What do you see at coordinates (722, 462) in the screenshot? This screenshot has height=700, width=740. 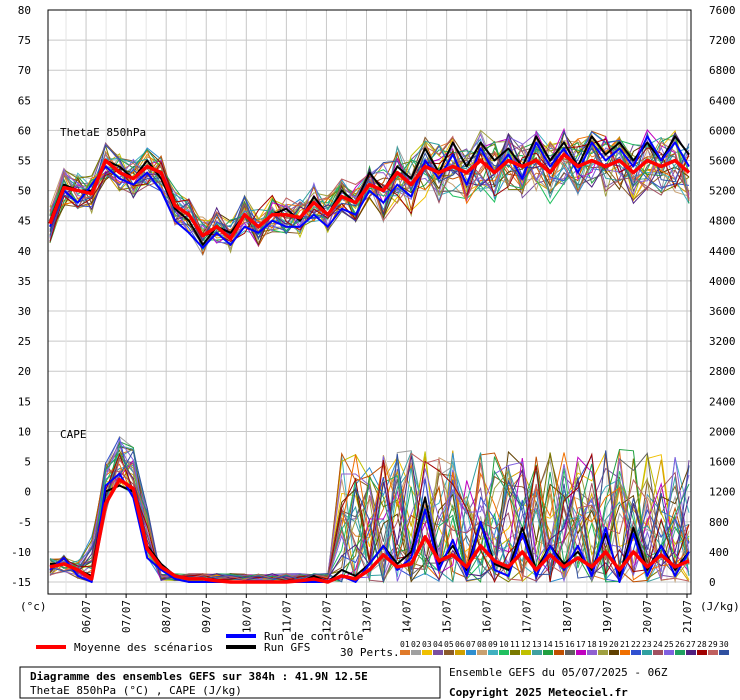 I see `y-tick-right: 1600` at bounding box center [722, 462].